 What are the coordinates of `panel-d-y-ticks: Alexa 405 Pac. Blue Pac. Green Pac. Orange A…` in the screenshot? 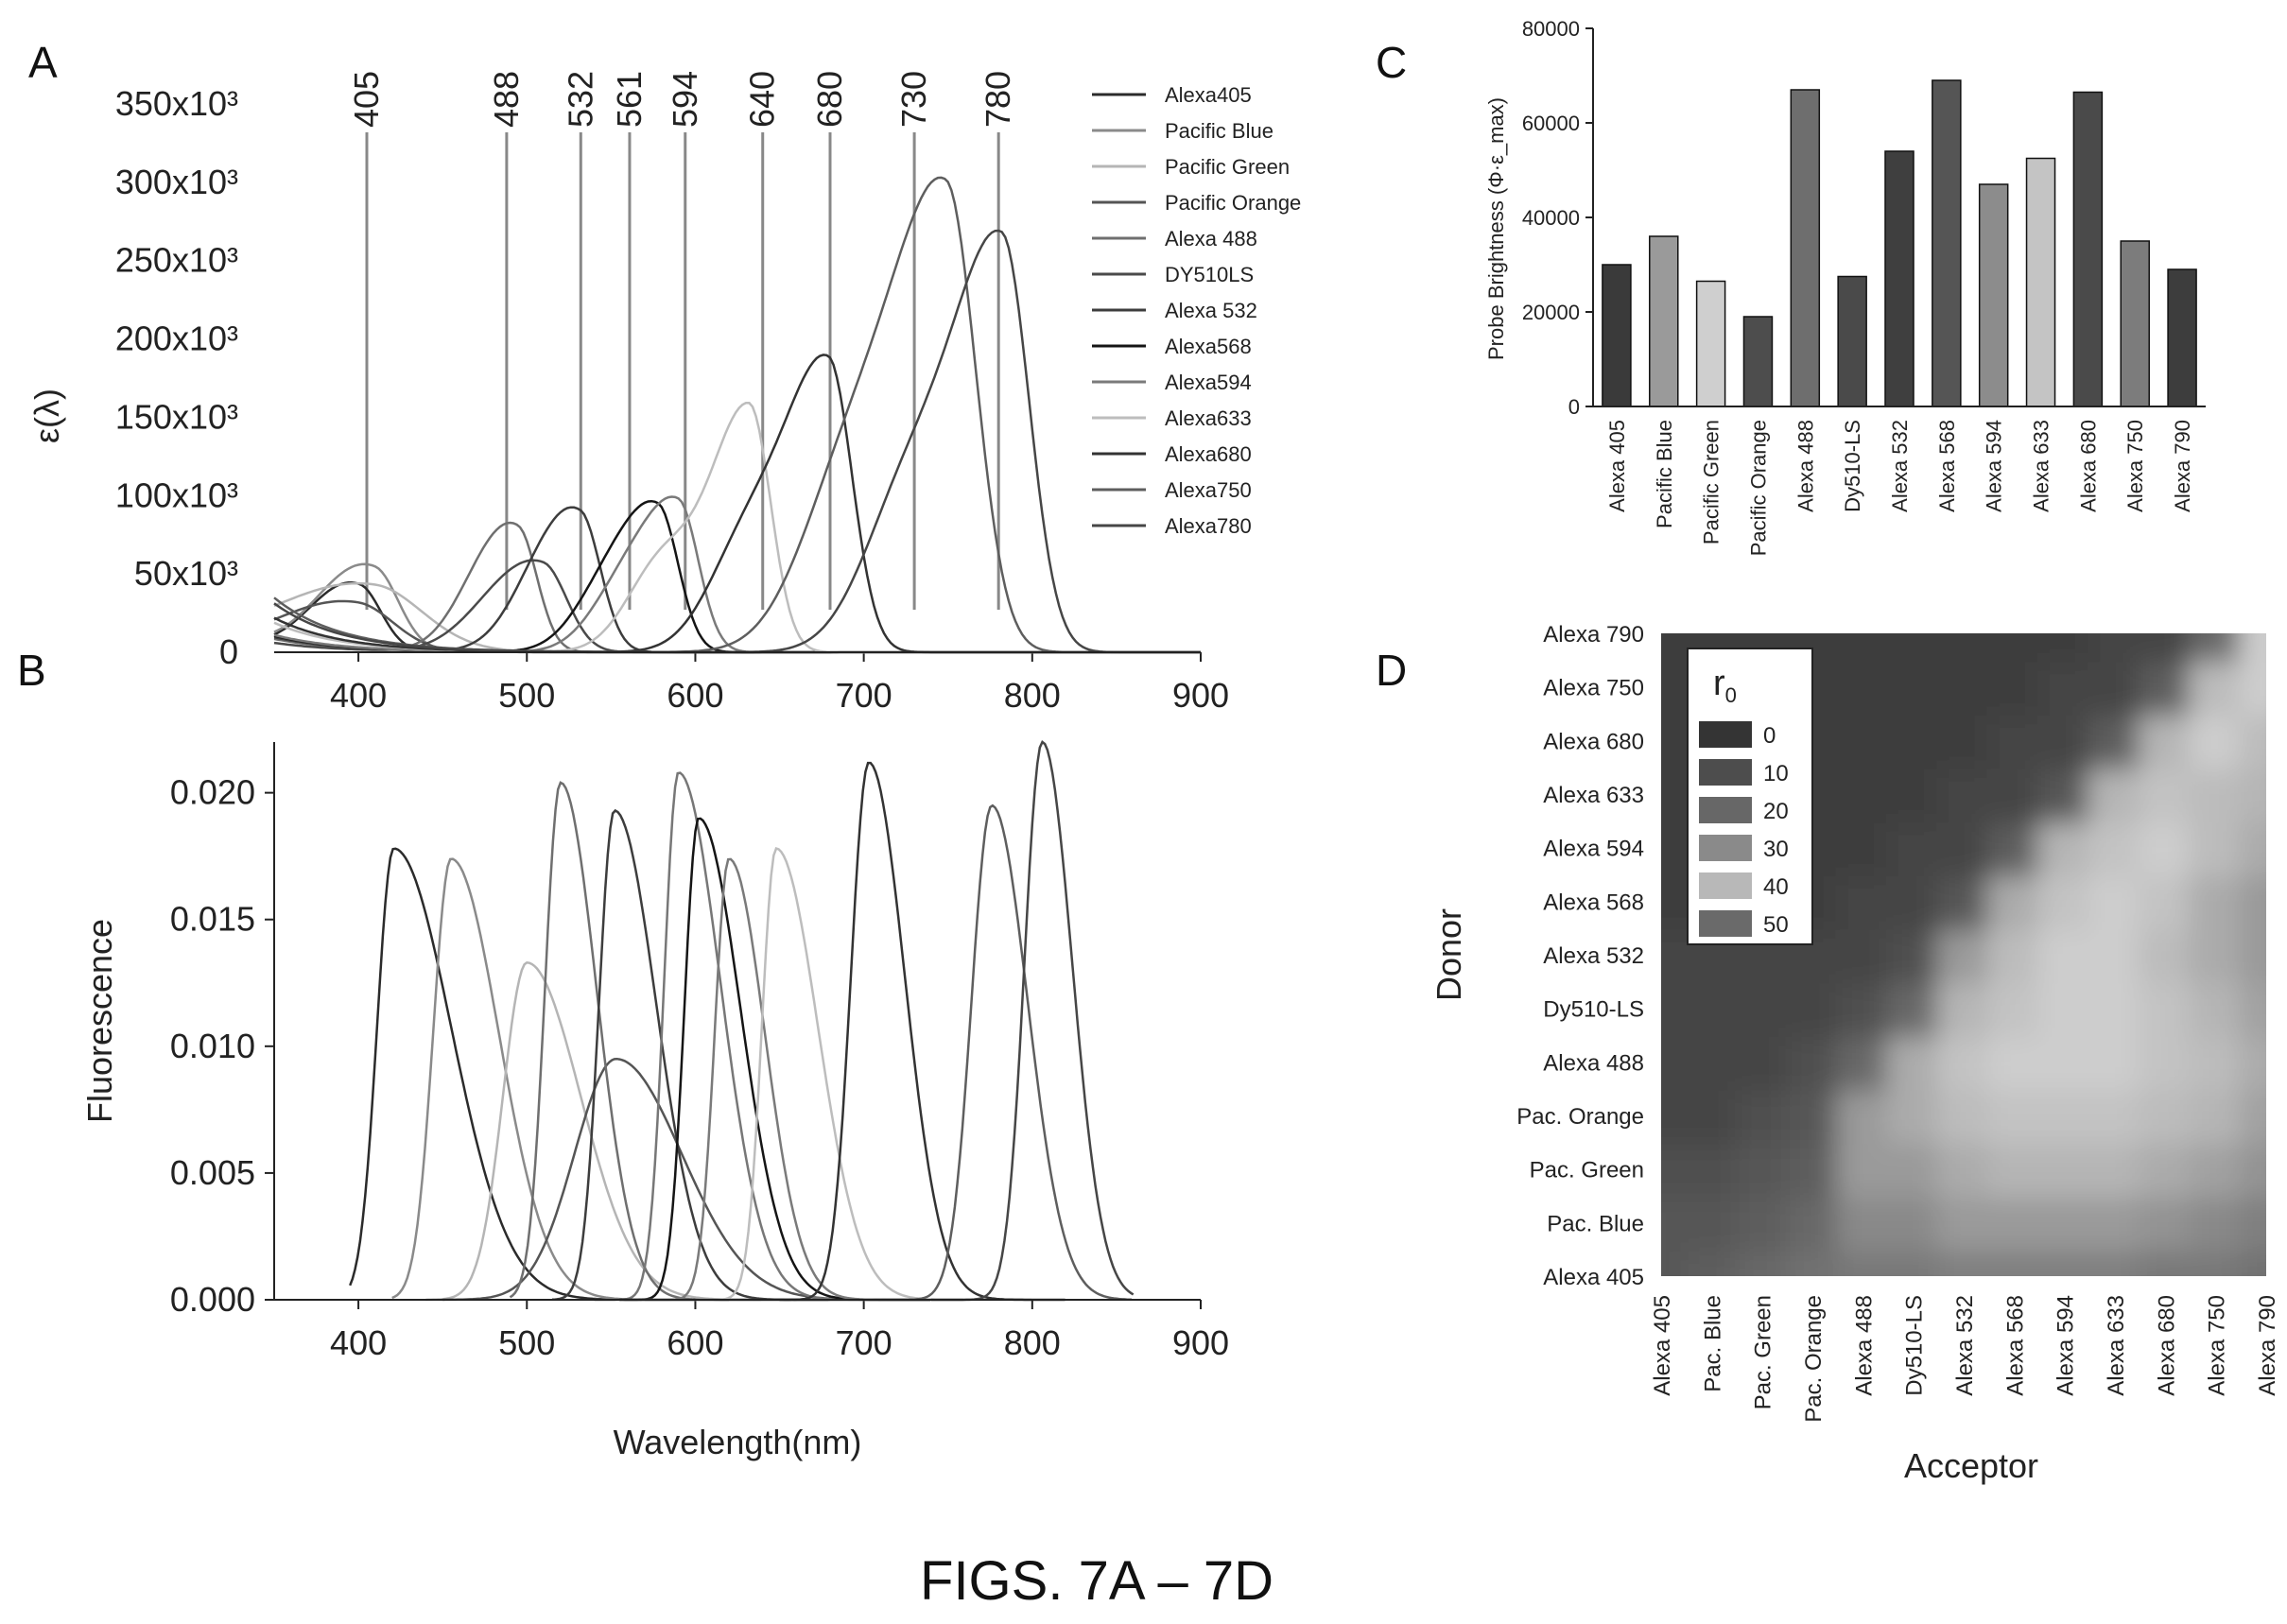 It's located at (1580, 956).